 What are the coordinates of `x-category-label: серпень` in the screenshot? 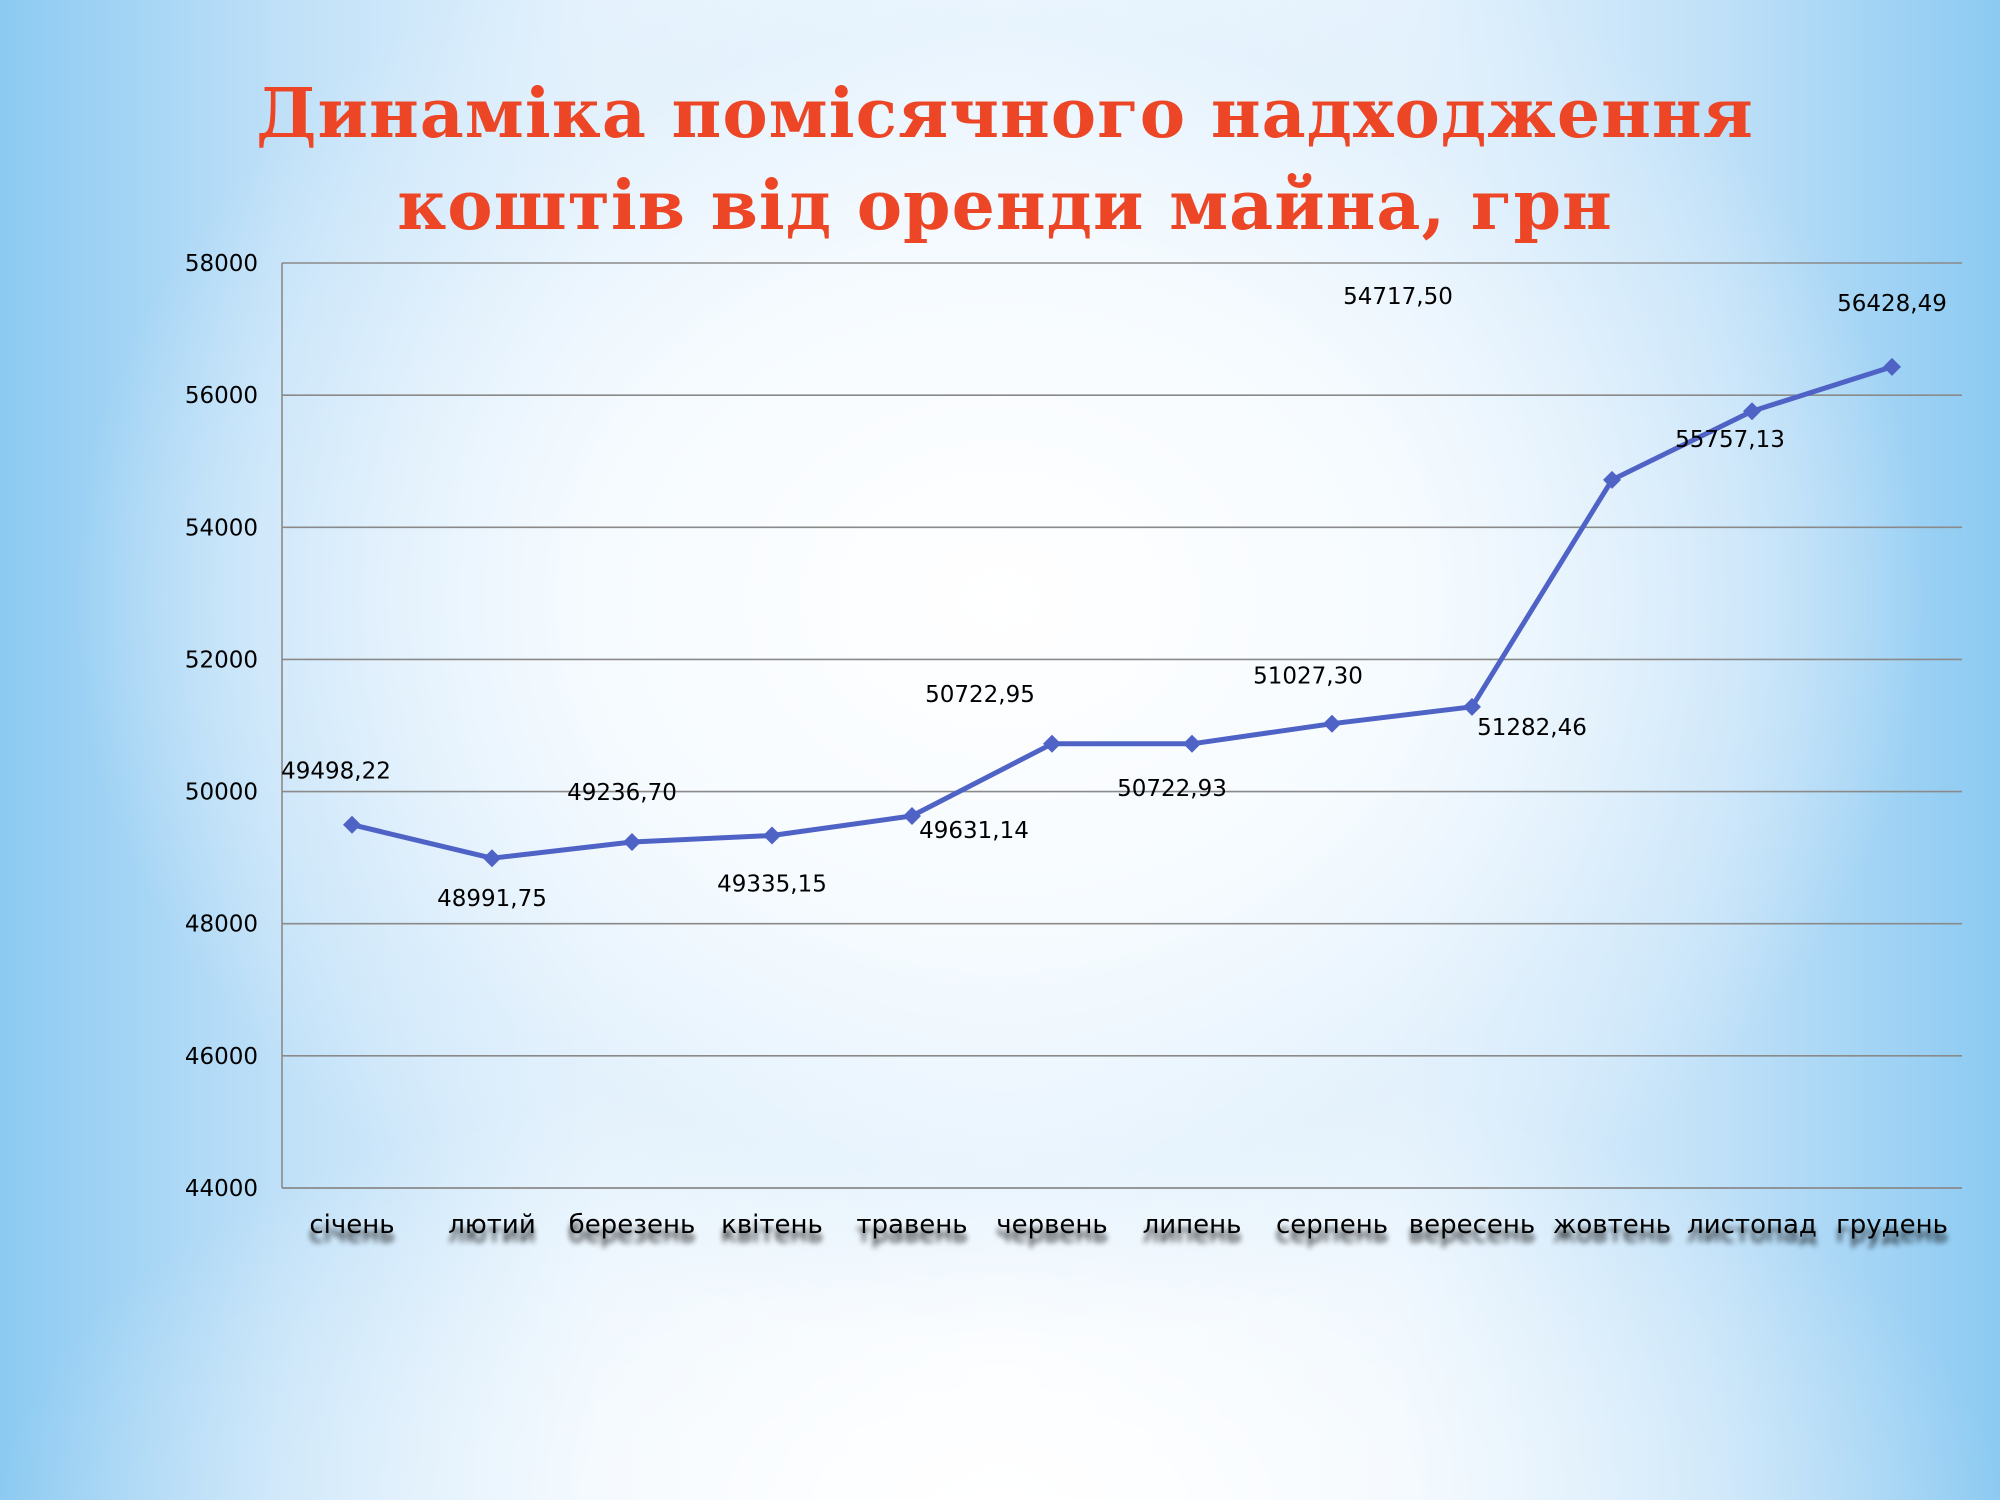 It's located at (1332, 1225).